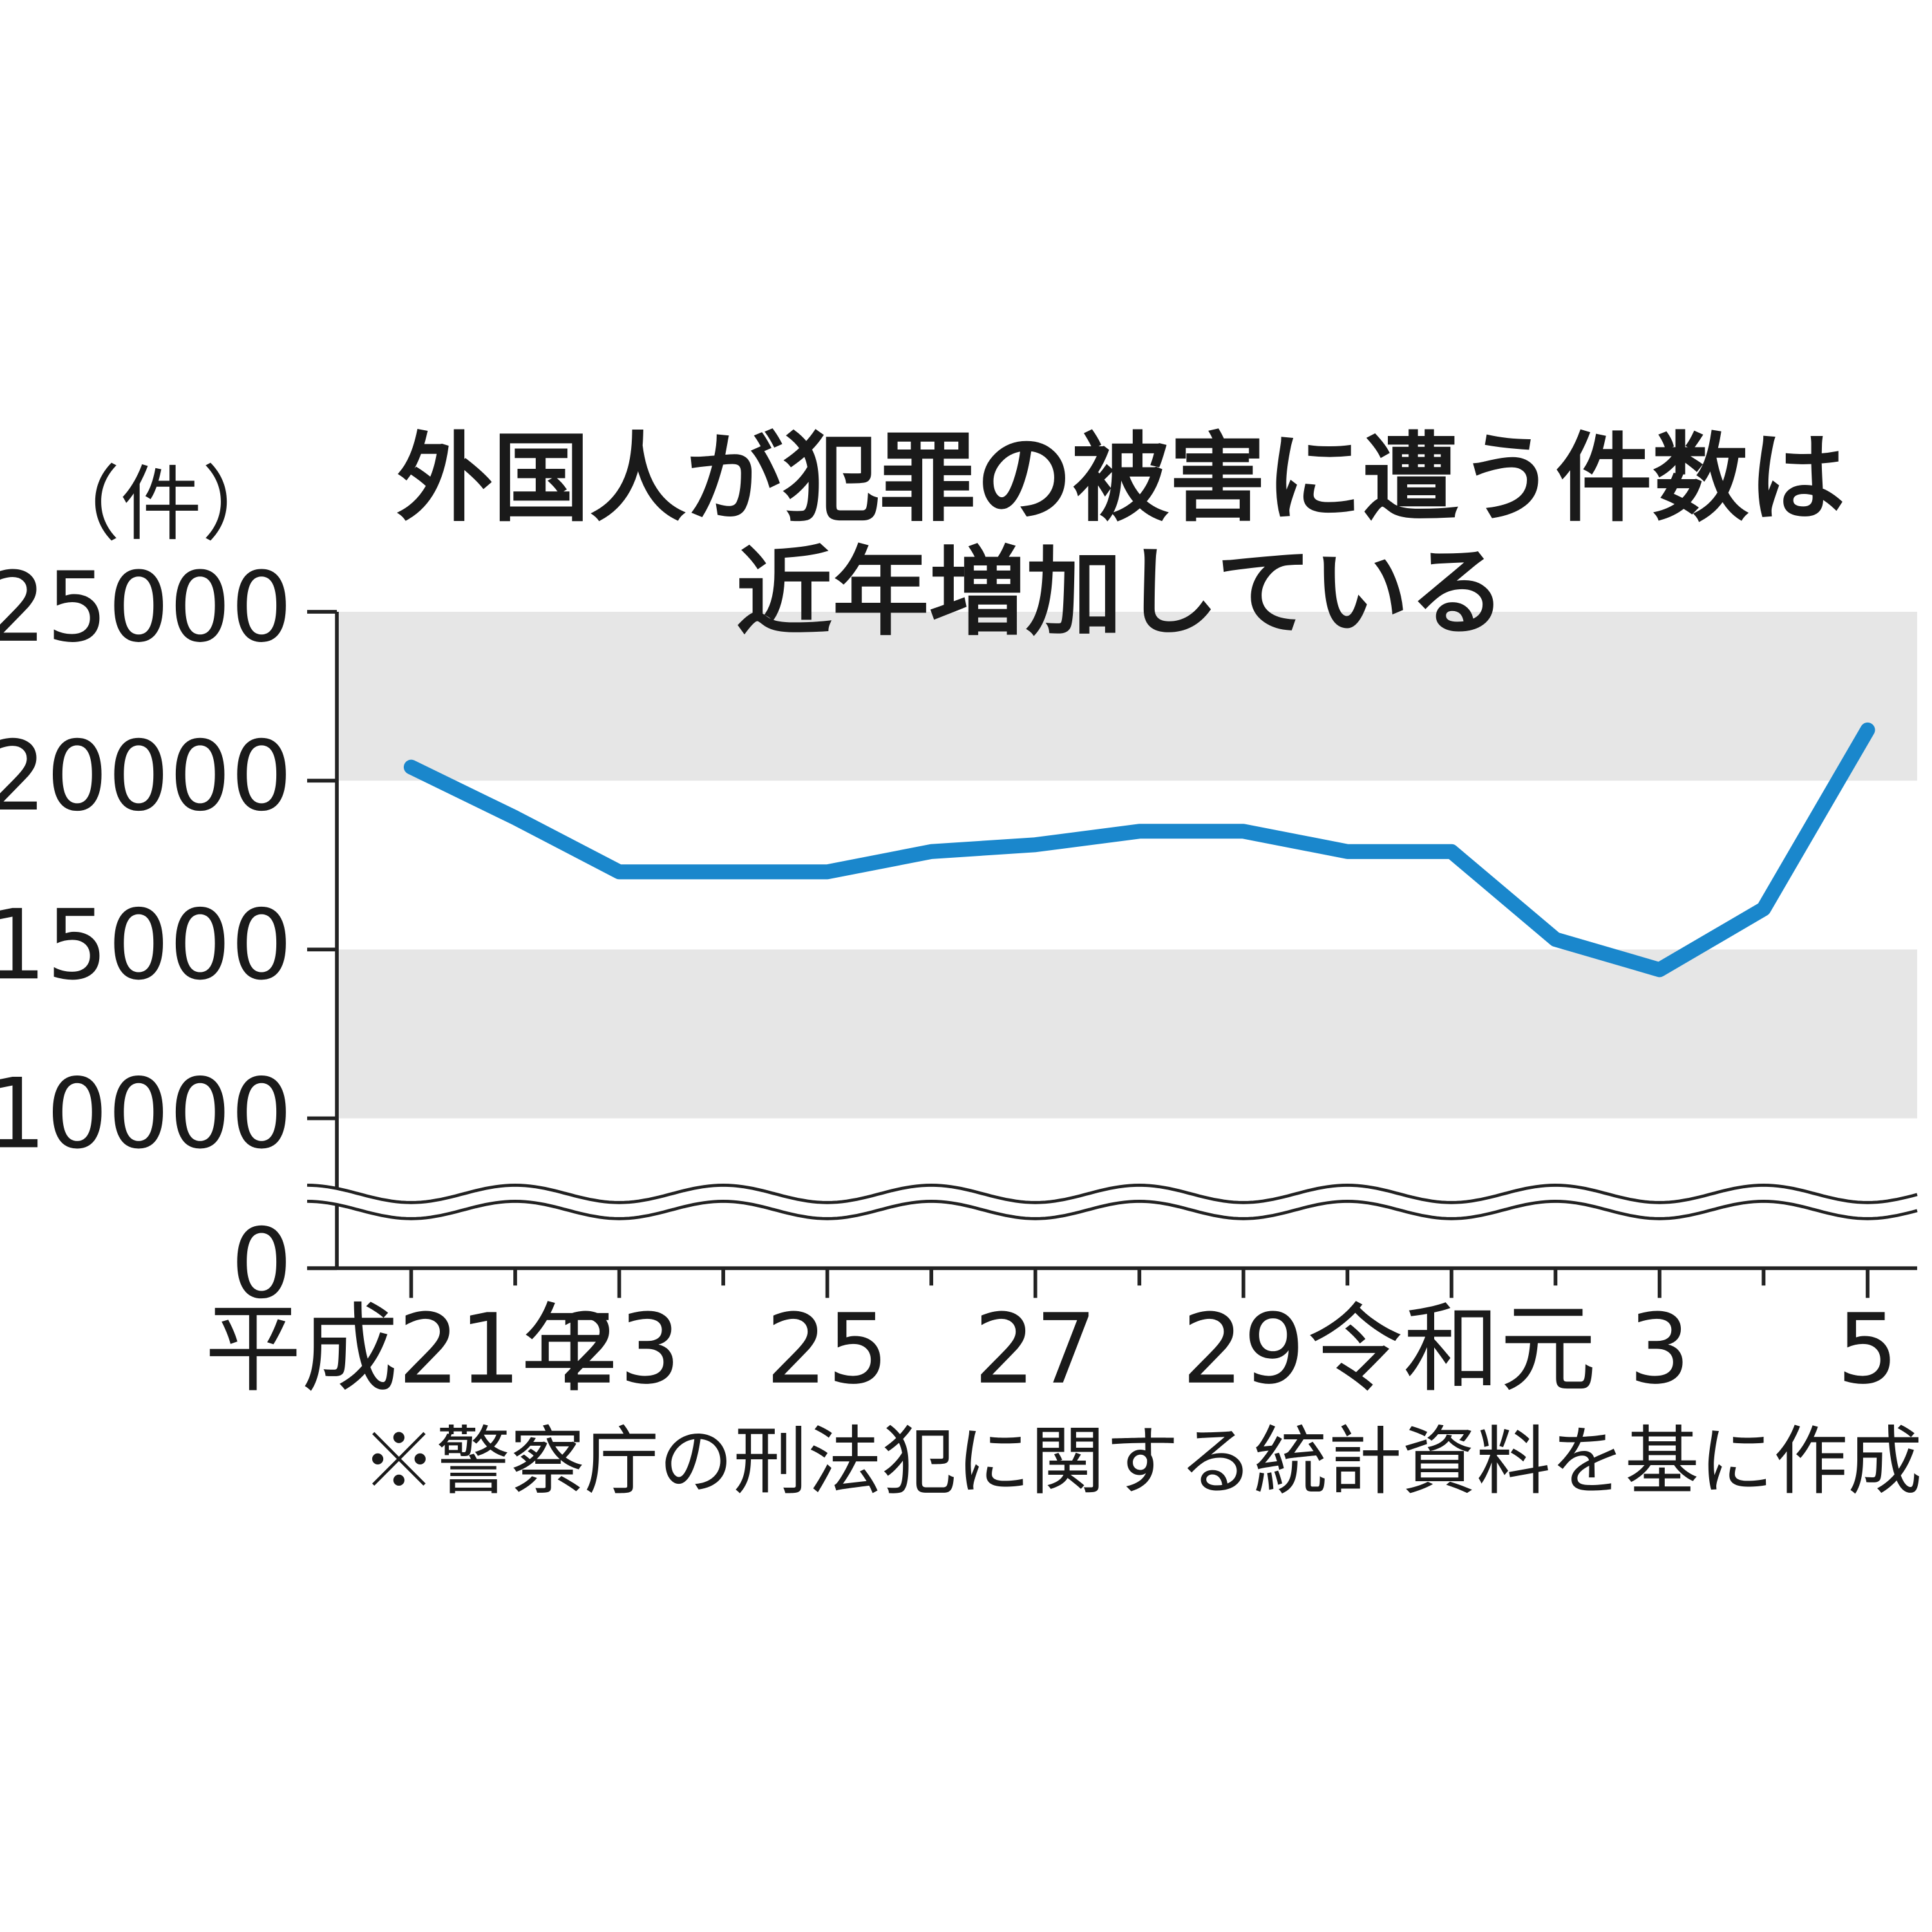 The image size is (1932, 1932). I want to click on x-tick-label: 令和元, so click(1451, 1350).